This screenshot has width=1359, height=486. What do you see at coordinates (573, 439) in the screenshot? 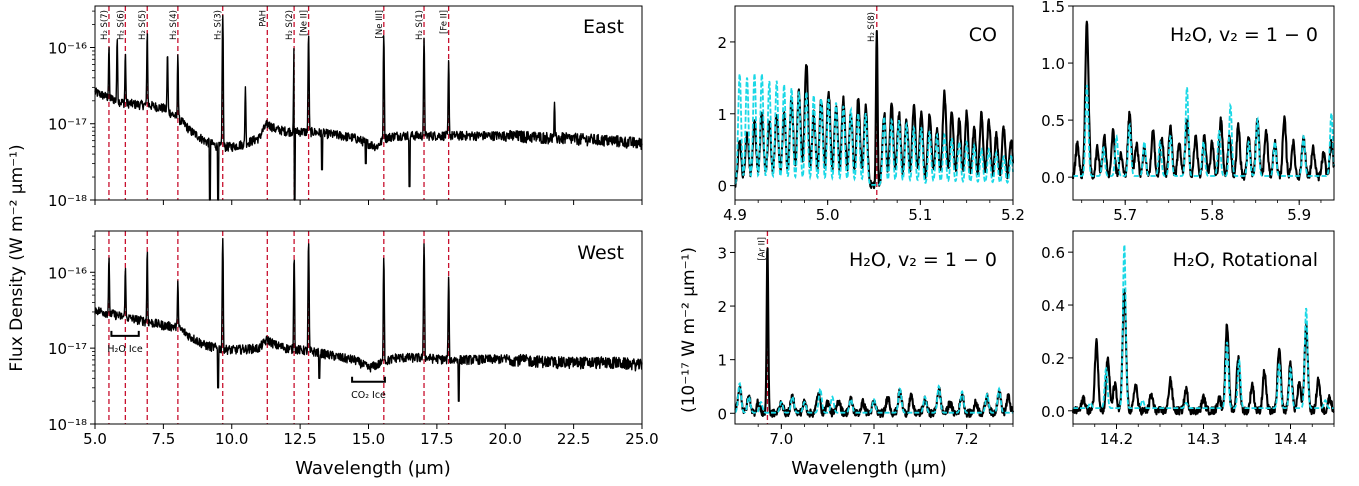
I see `x-tick-label: 22.5` at bounding box center [573, 439].